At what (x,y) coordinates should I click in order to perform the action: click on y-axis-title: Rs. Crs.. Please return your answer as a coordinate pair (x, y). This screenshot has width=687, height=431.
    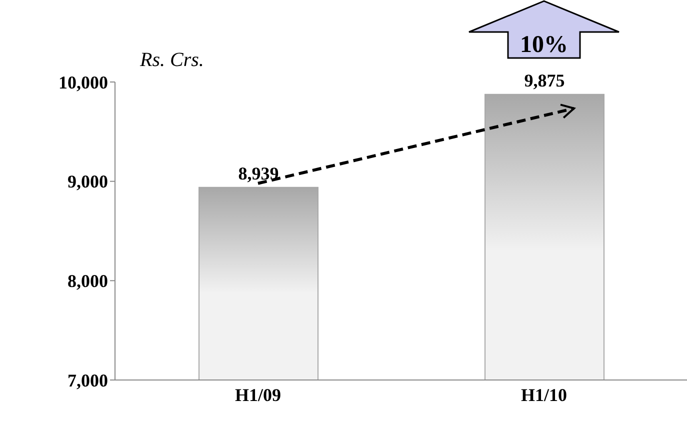
    Looking at the image, I should click on (171, 60).